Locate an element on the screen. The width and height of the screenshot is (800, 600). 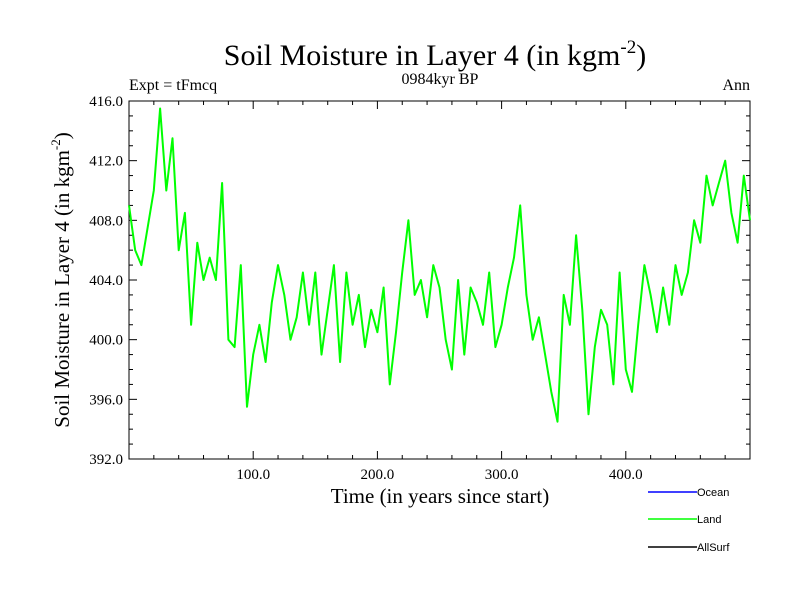
y-tick-label: 412.0 is located at coordinates (106, 162).